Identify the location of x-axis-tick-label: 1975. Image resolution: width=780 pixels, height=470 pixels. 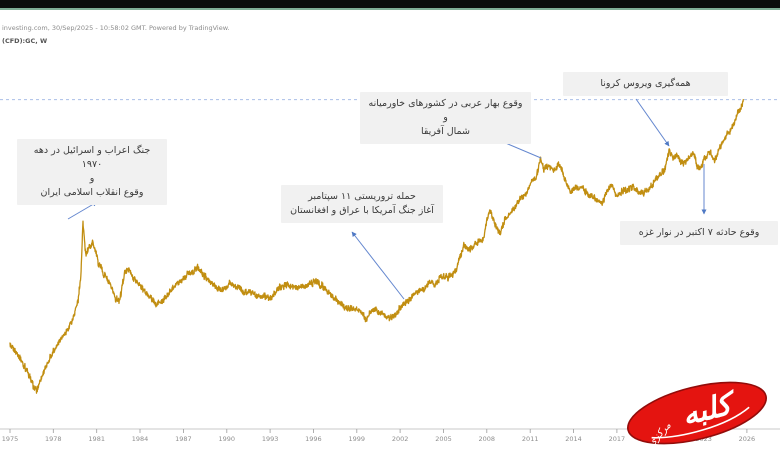
(10, 439).